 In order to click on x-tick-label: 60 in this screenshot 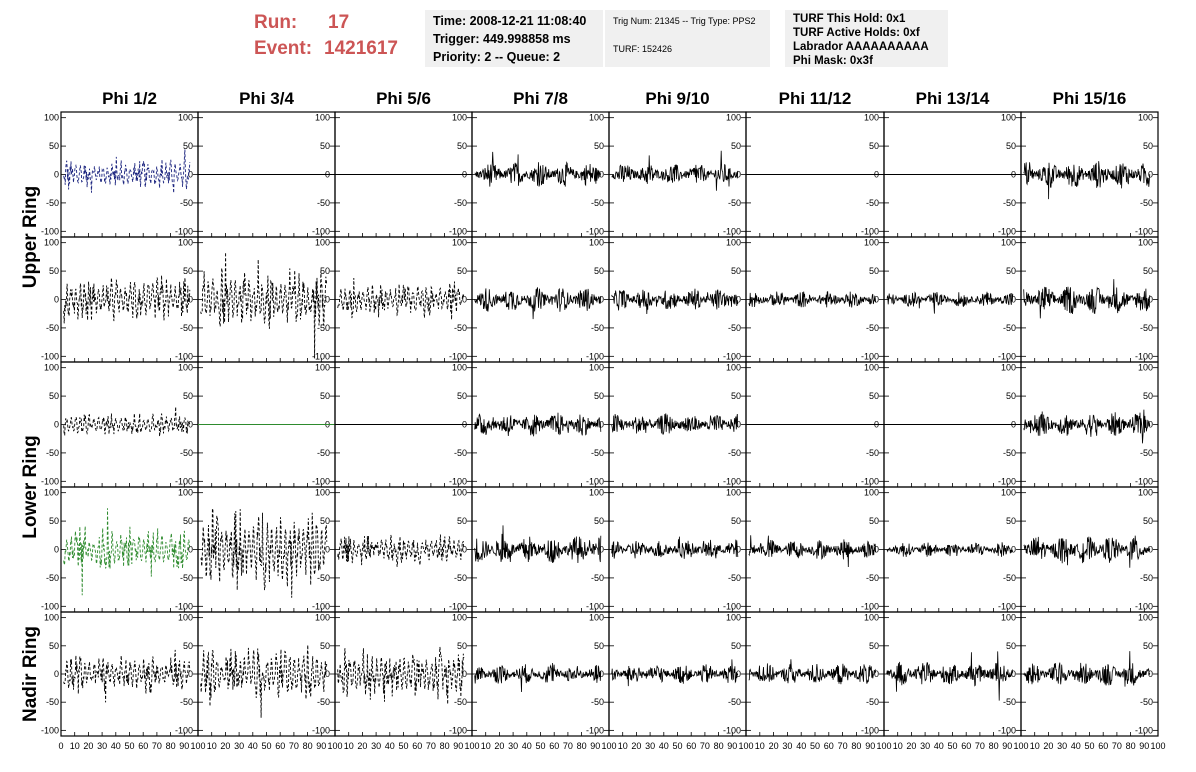, I will do `click(1103, 746)`.